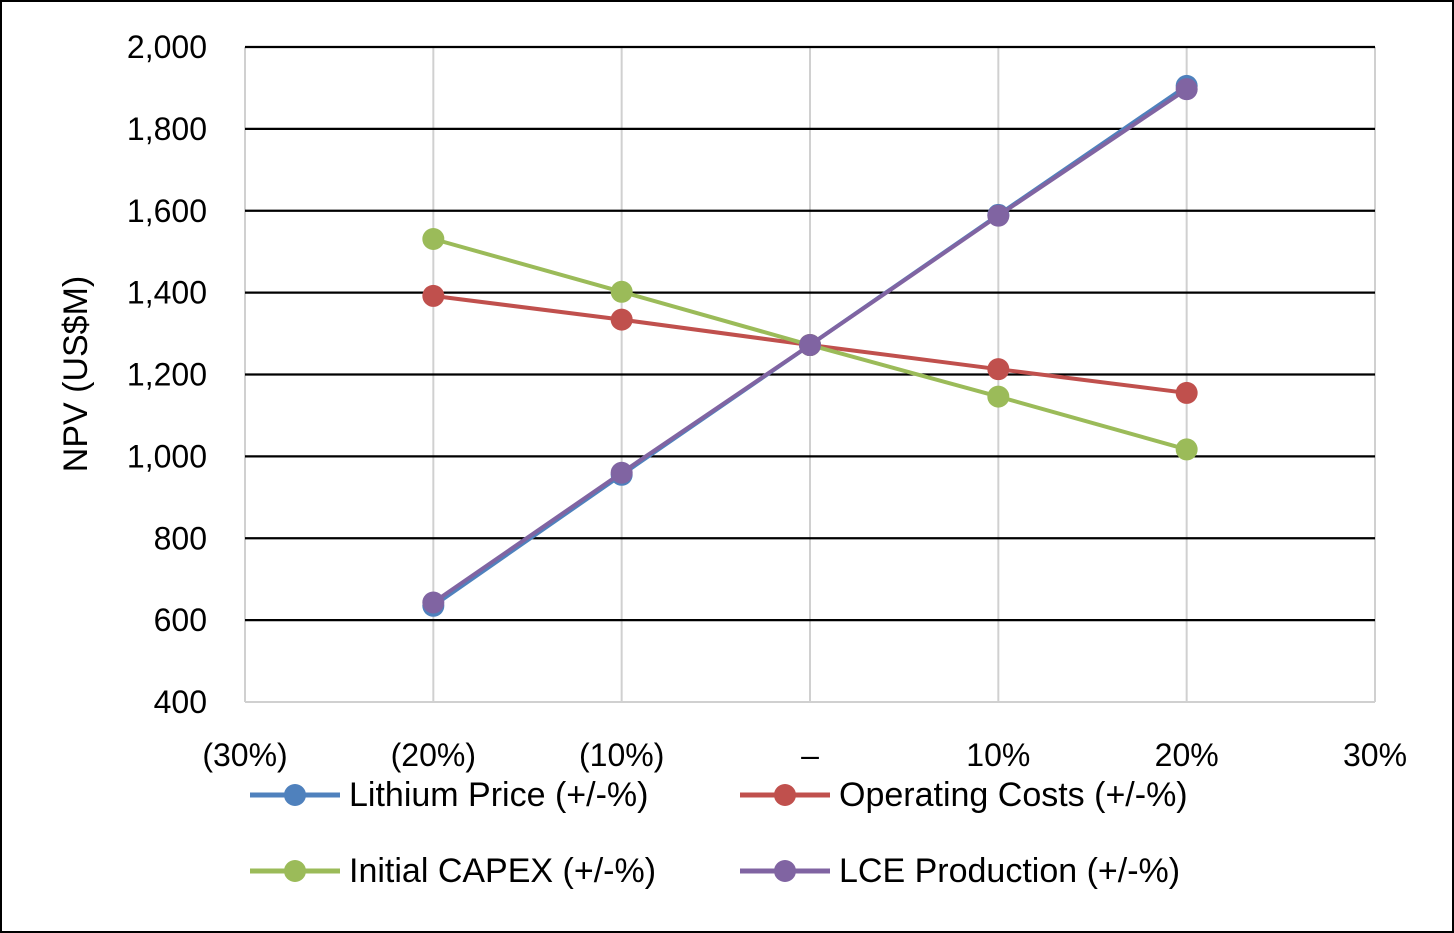  I want to click on y-tick-label-2: 800, so click(180, 538).